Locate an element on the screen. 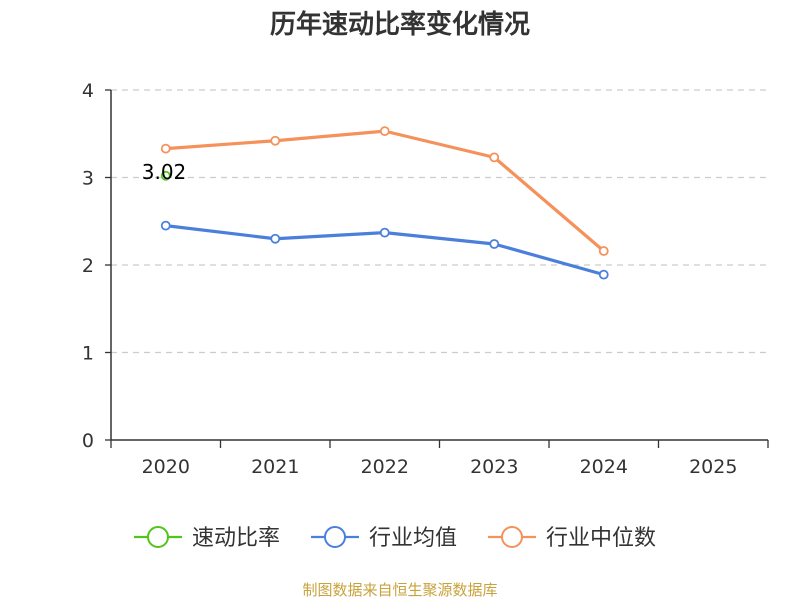 This screenshot has height=600, width=800. x-axis-ticks: 2020 2021 2022 2023 2024 2025 is located at coordinates (439, 459).